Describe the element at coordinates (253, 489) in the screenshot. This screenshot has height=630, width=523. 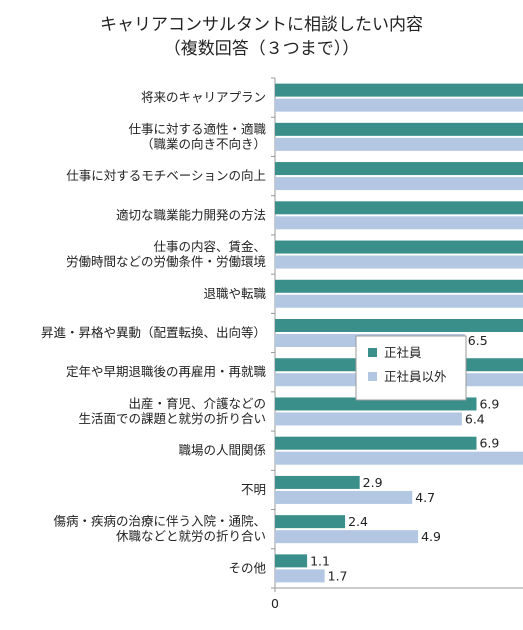
I see `category-label: 不明` at that location.